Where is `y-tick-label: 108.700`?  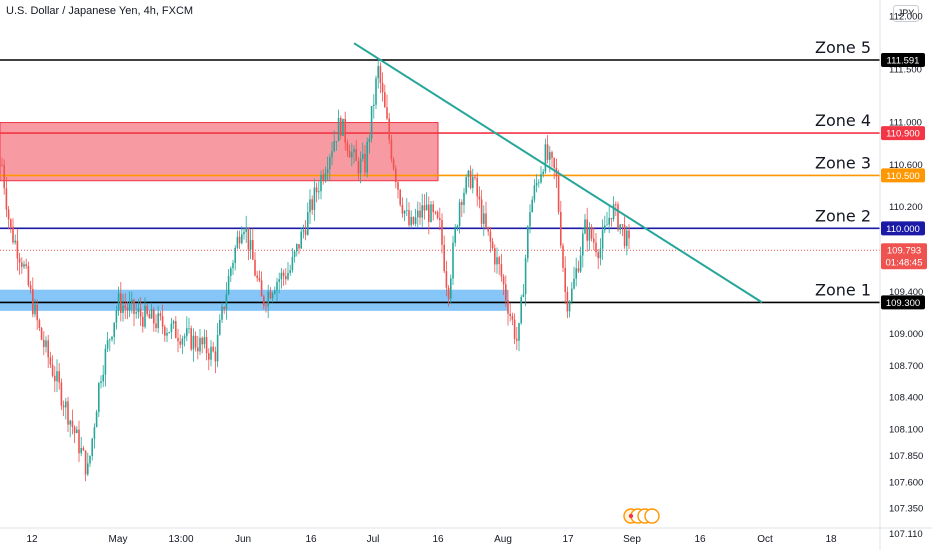
y-tick-label: 108.700 is located at coordinates (906, 366).